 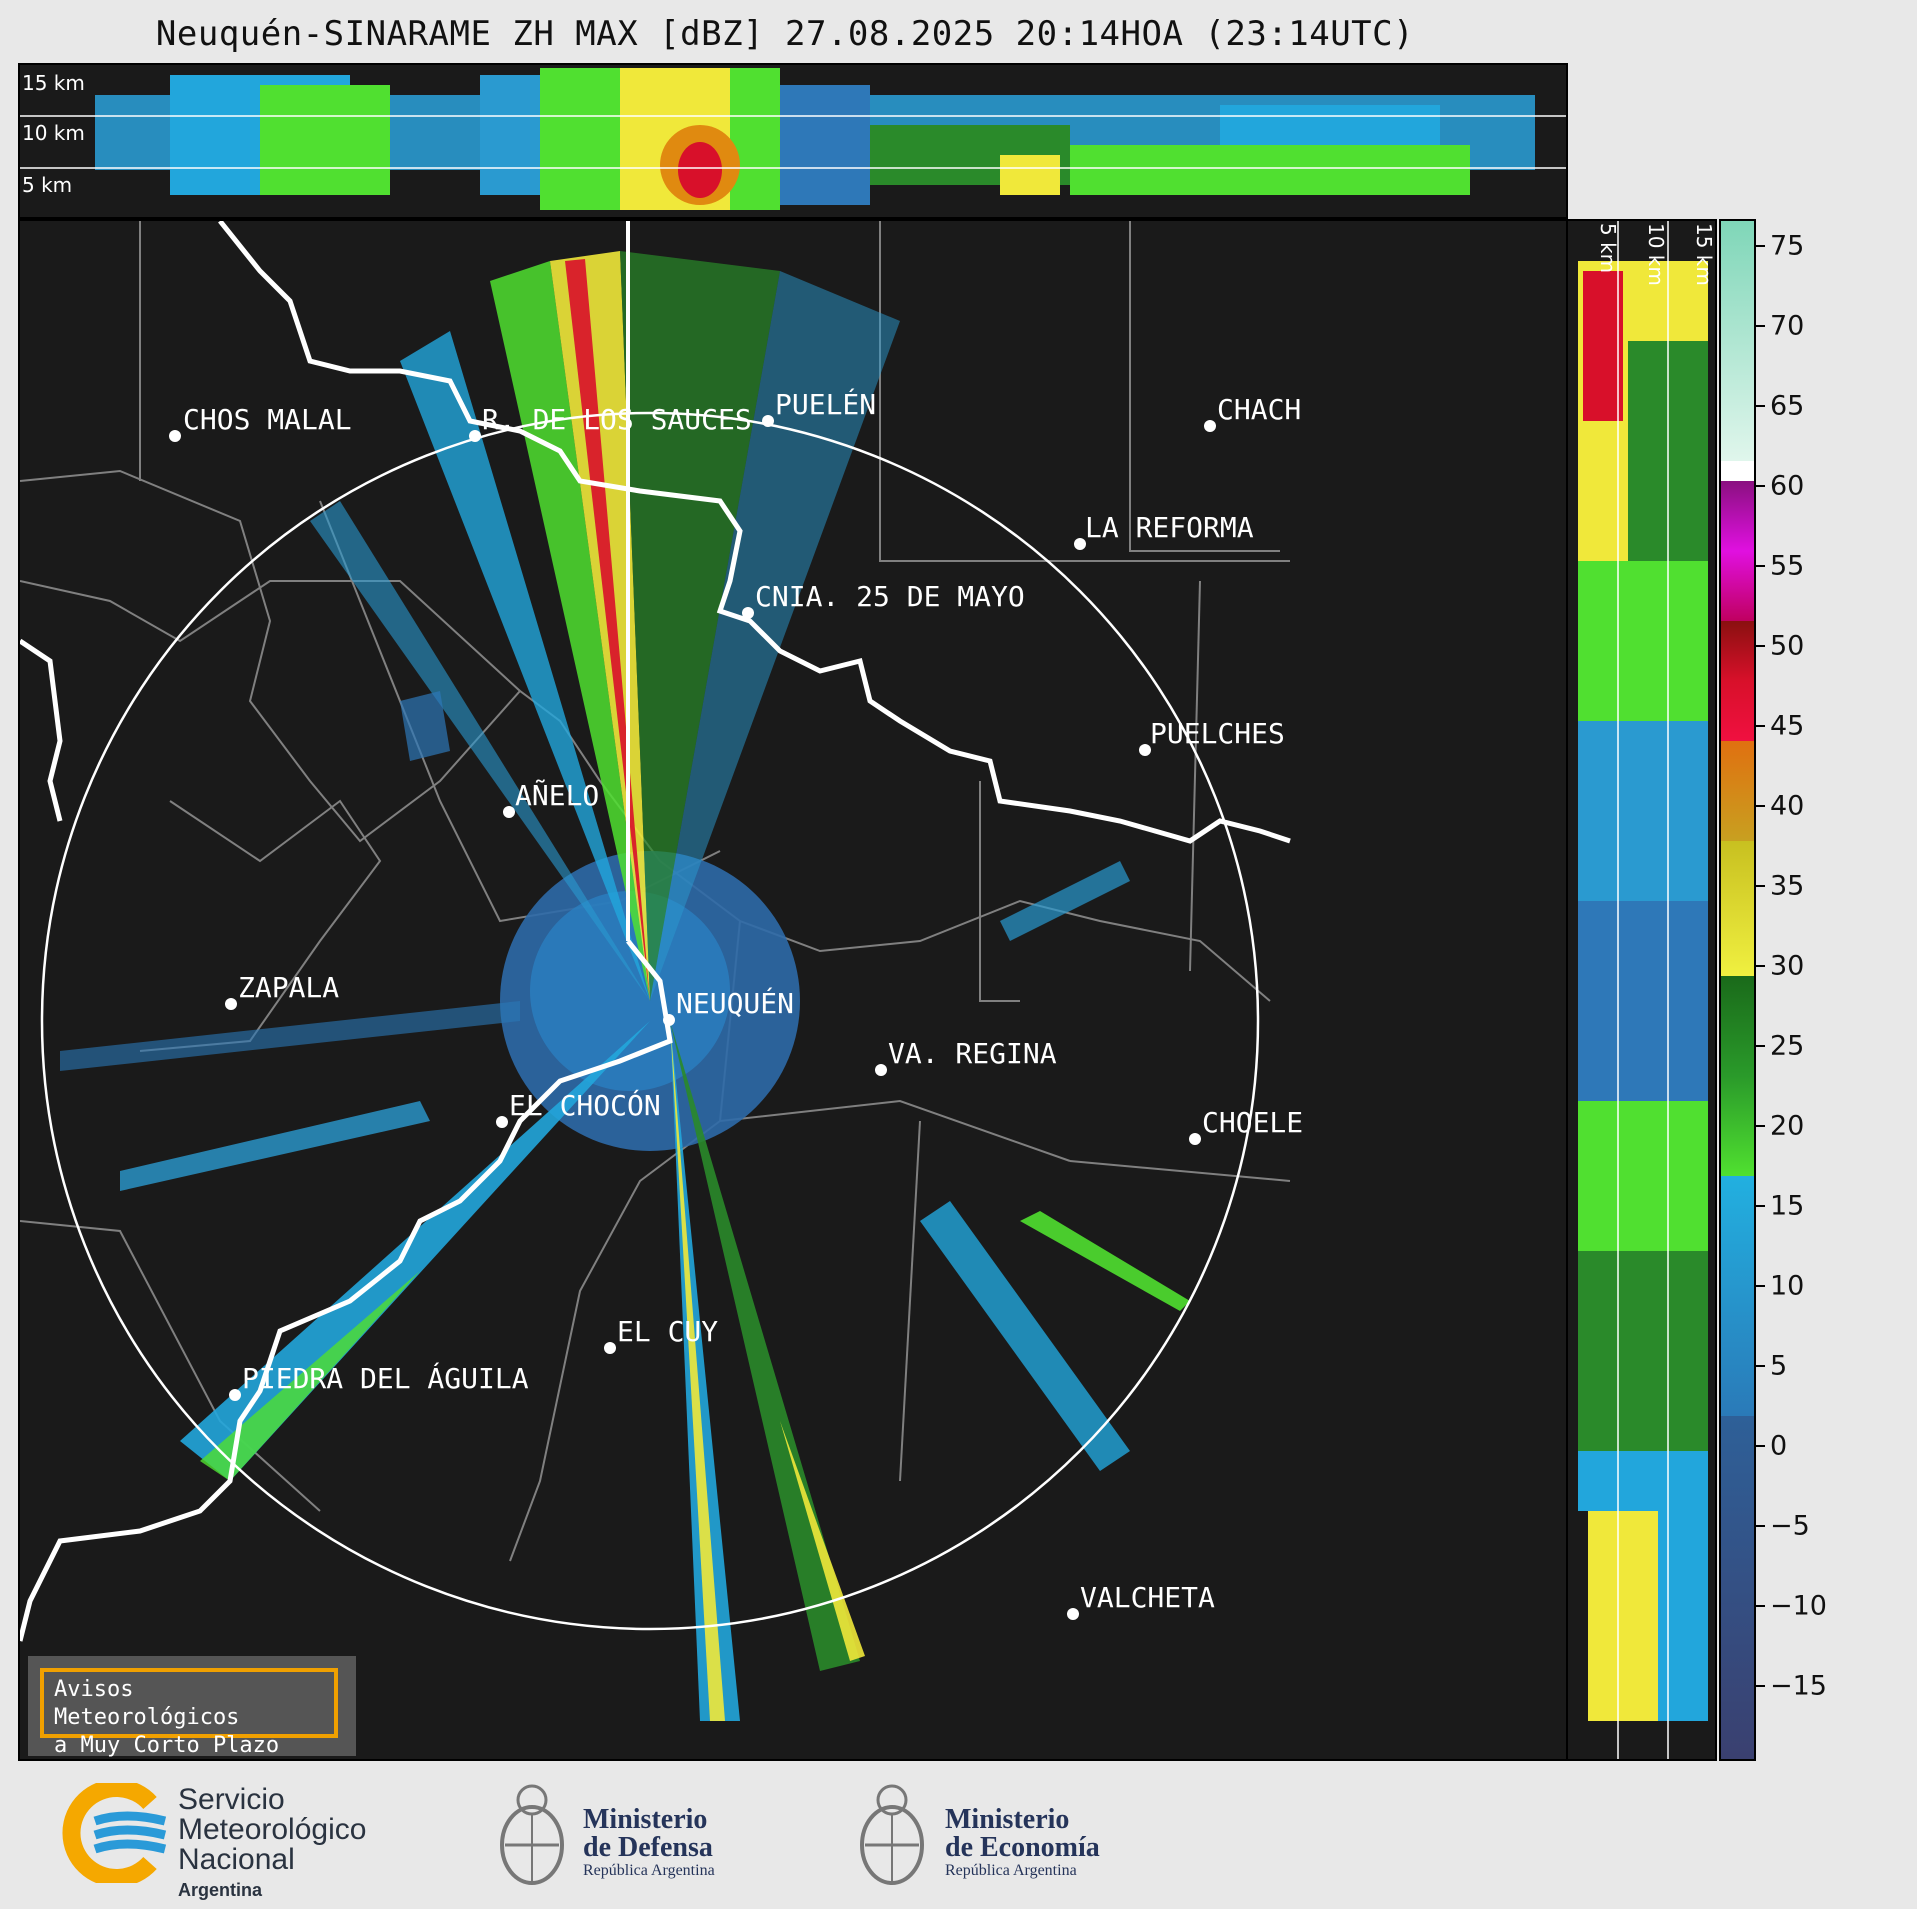 I want to click on aviso-box: Avisos Meteorológicos a Muy Corto Plazo, so click(x=192, y=1707).